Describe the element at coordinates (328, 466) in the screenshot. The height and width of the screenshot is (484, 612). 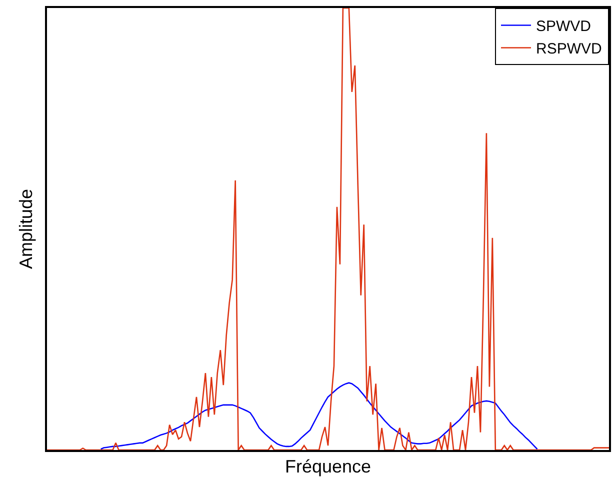
I see `x-axis-title: Fréquence` at that location.